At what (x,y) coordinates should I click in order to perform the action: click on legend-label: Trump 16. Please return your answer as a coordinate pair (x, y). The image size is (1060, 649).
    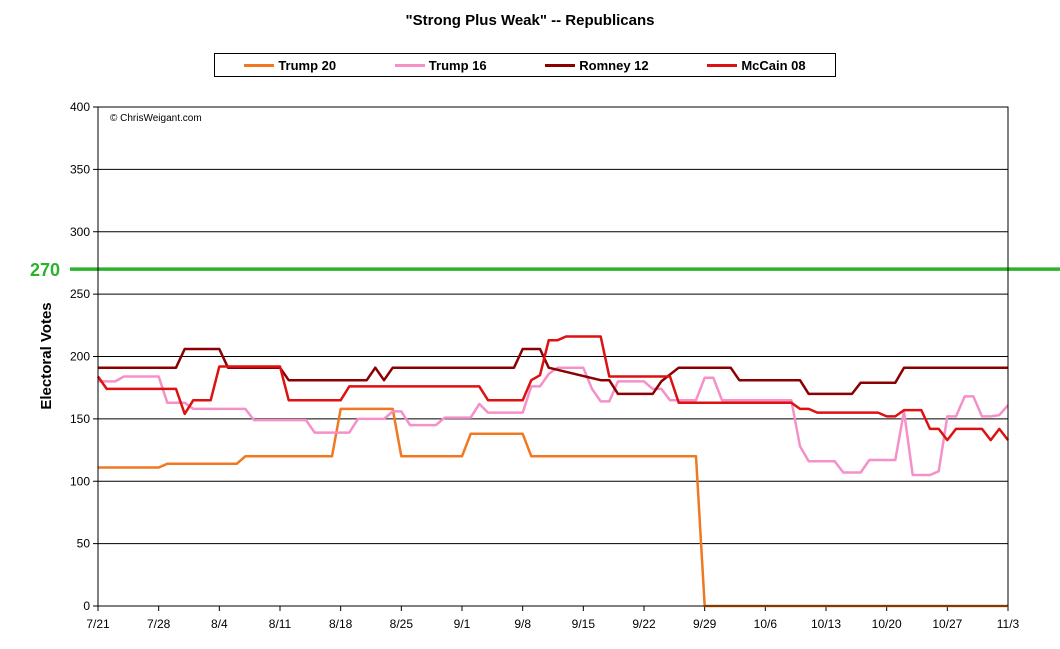
    Looking at the image, I should click on (457, 65).